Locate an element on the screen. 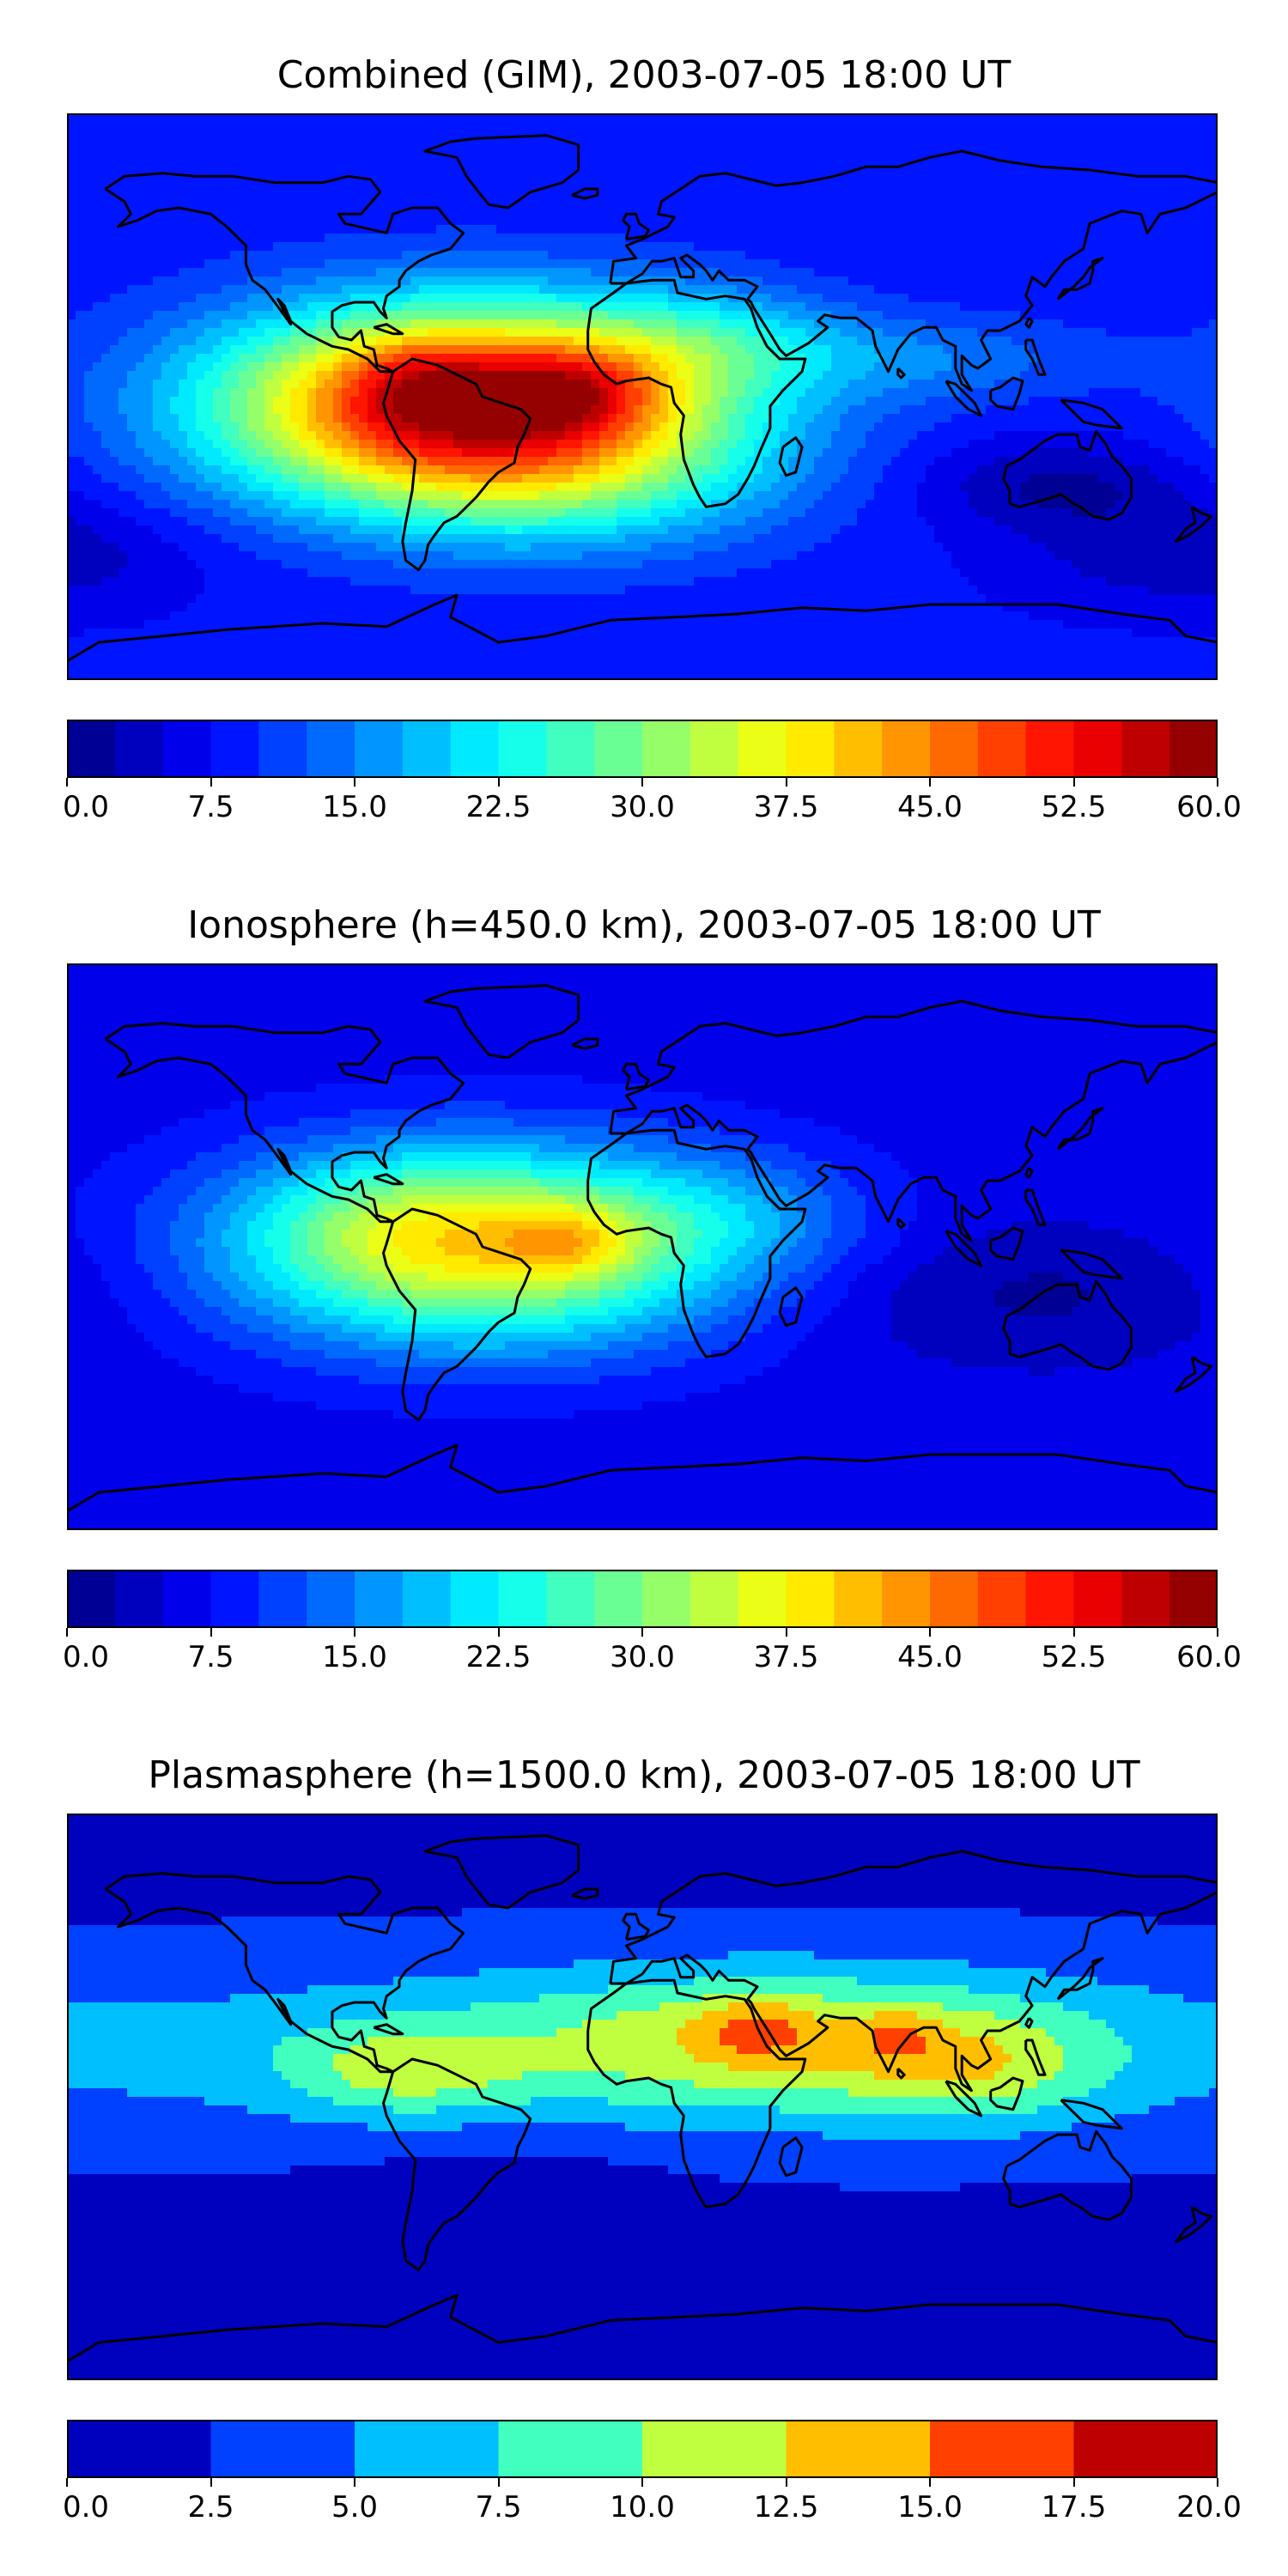 This screenshot has height=2576, width=1288. colorbar-tick-label: 60.0 is located at coordinates (1209, 807).